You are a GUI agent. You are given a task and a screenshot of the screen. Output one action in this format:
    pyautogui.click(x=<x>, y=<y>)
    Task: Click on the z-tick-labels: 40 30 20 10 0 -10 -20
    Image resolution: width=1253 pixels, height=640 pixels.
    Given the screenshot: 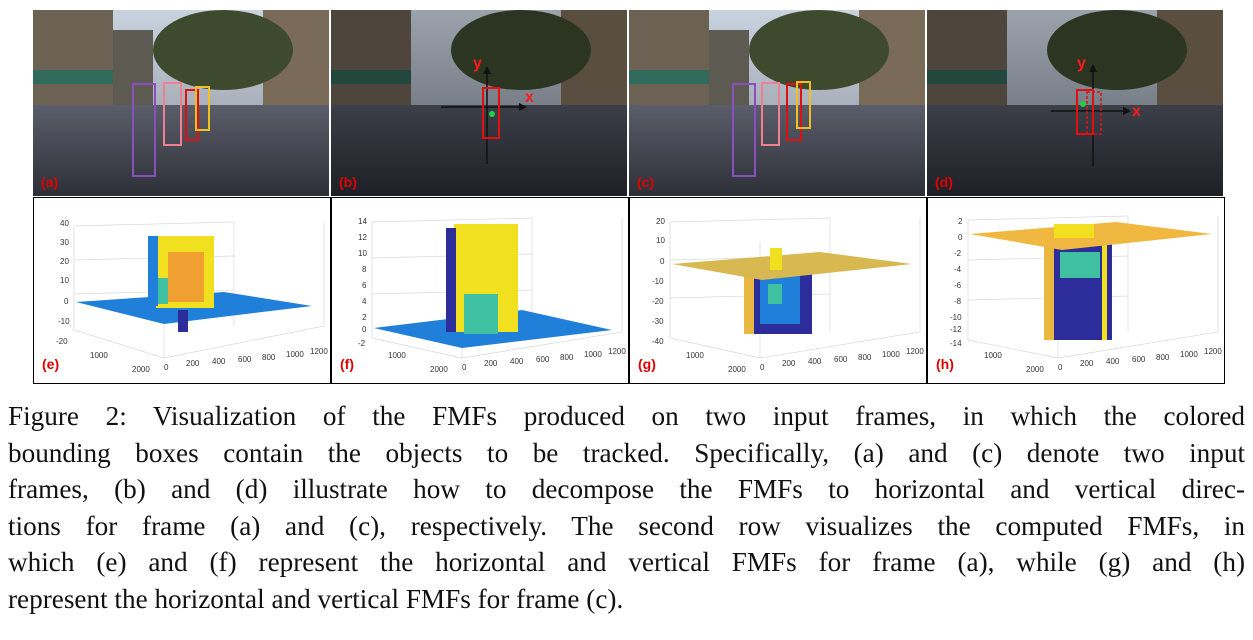 What is the action you would take?
    pyautogui.click(x=63, y=282)
    